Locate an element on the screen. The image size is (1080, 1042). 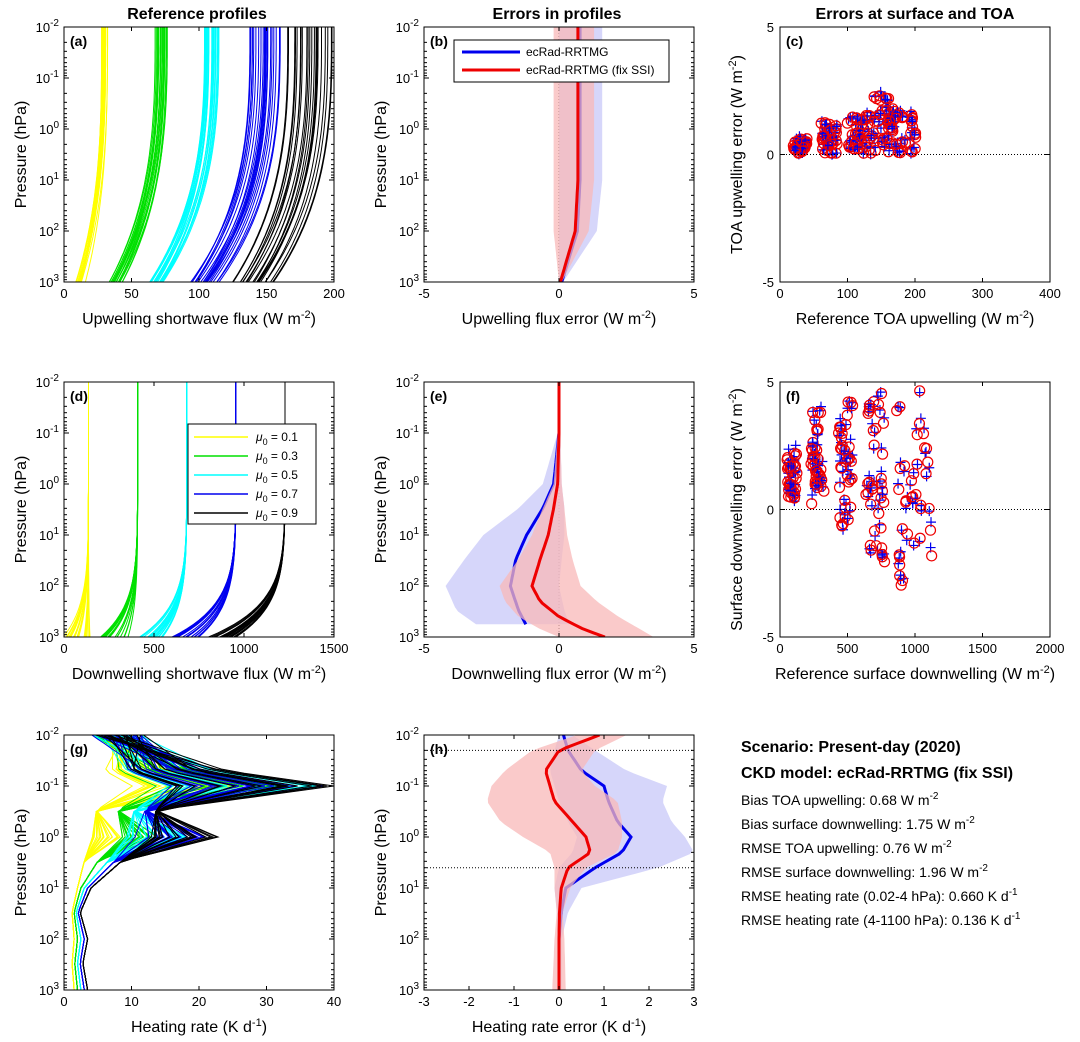
x-tick-label: 10 is located at coordinates (131, 1001).